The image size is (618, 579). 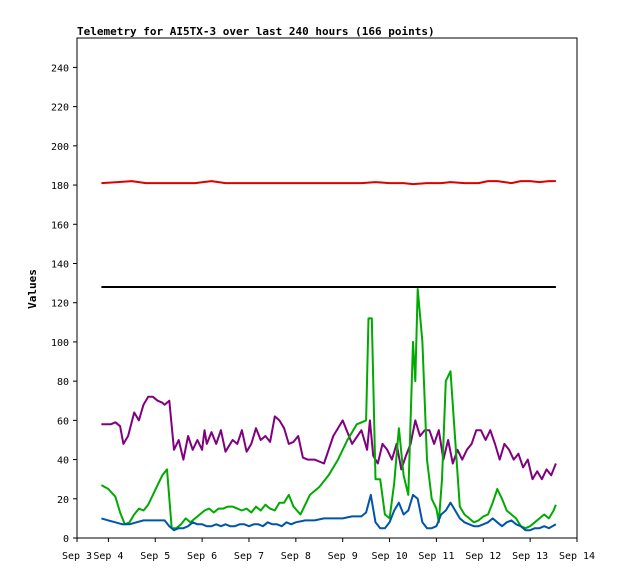 I want to click on x-tick-label: Sep 4, so click(x=108, y=556).